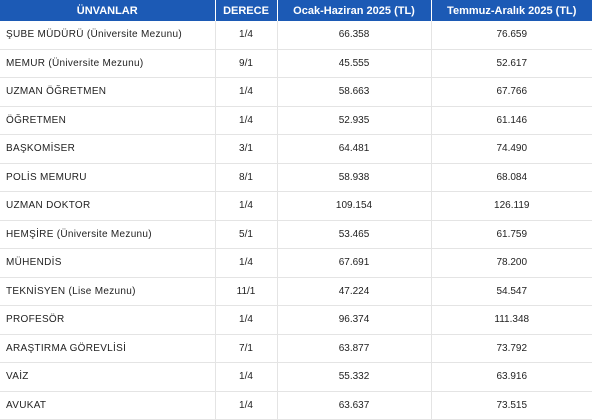  I want to click on first-half-salary-cell: 109.154, so click(354, 206).